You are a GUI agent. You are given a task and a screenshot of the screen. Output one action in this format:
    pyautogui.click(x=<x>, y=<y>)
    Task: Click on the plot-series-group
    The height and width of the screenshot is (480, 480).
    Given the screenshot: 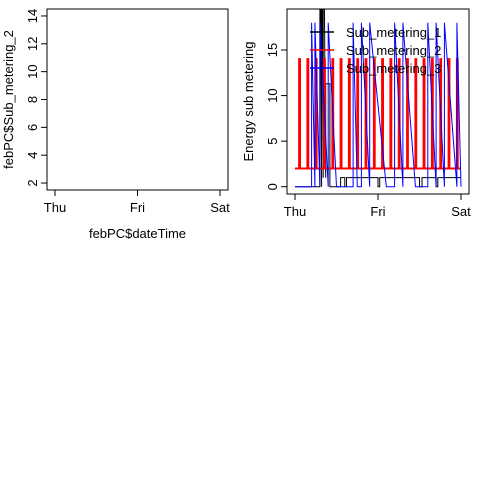 What is the action you would take?
    pyautogui.click(x=378, y=98)
    